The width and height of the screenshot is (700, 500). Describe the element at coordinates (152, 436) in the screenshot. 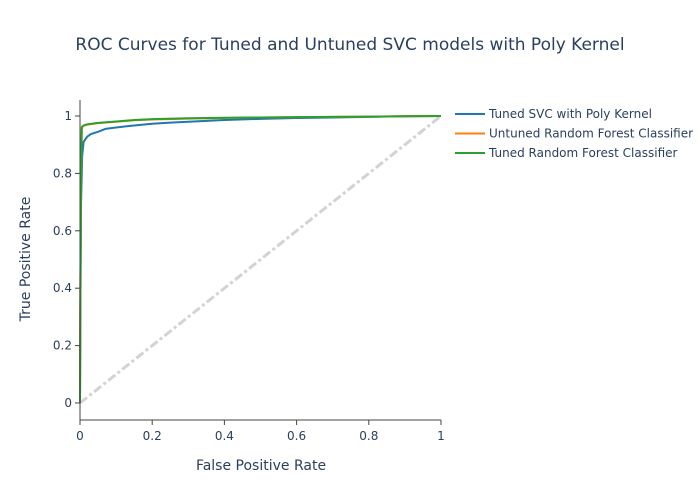

I see `x-tick-label: 0.2` at that location.